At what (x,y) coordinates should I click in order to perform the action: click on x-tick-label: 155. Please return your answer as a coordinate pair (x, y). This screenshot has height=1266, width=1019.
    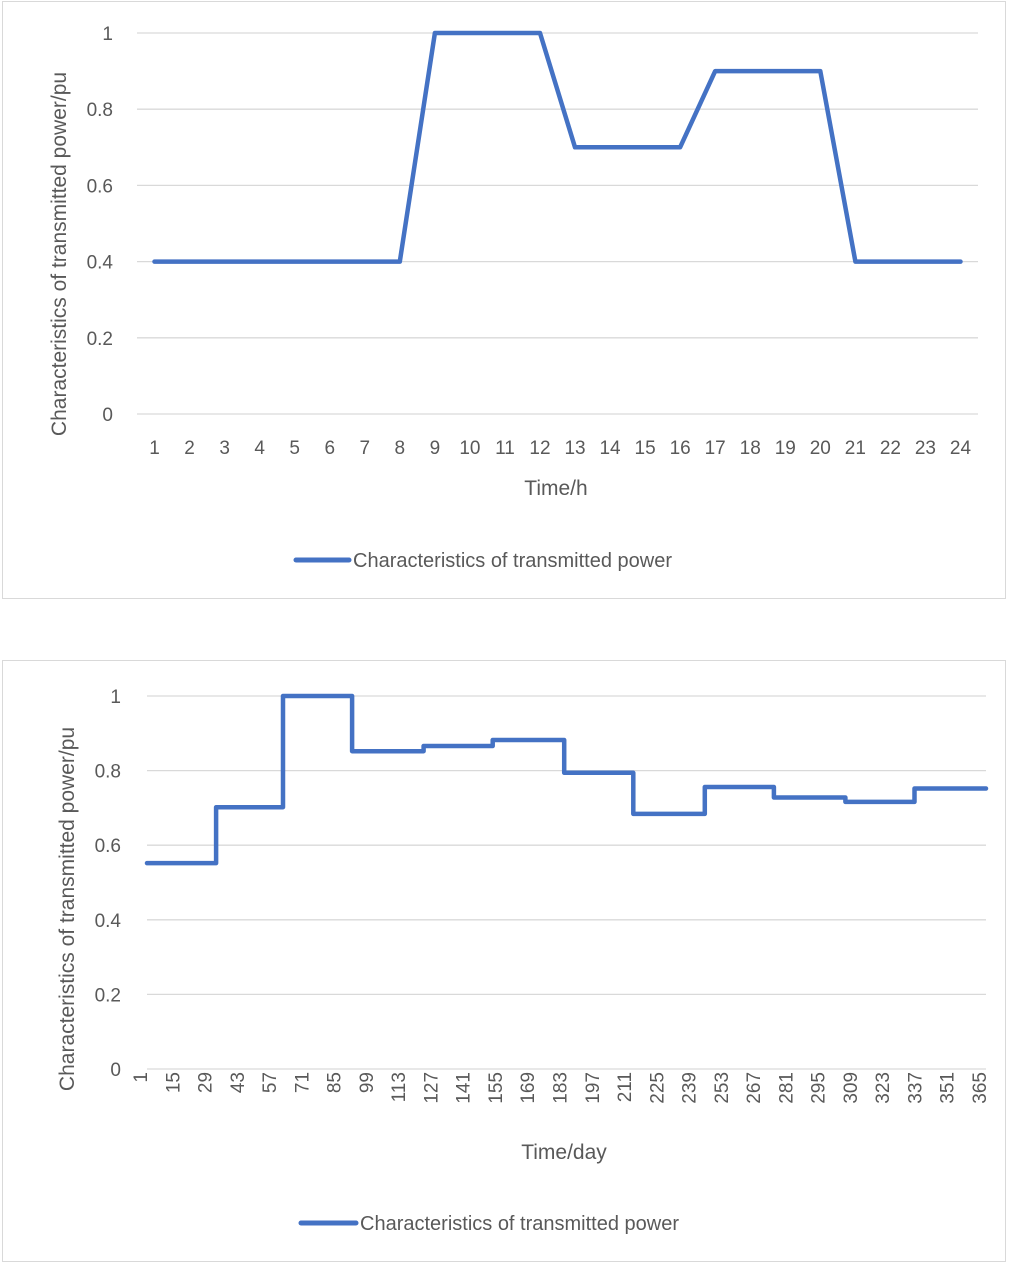
    Looking at the image, I should click on (496, 1088).